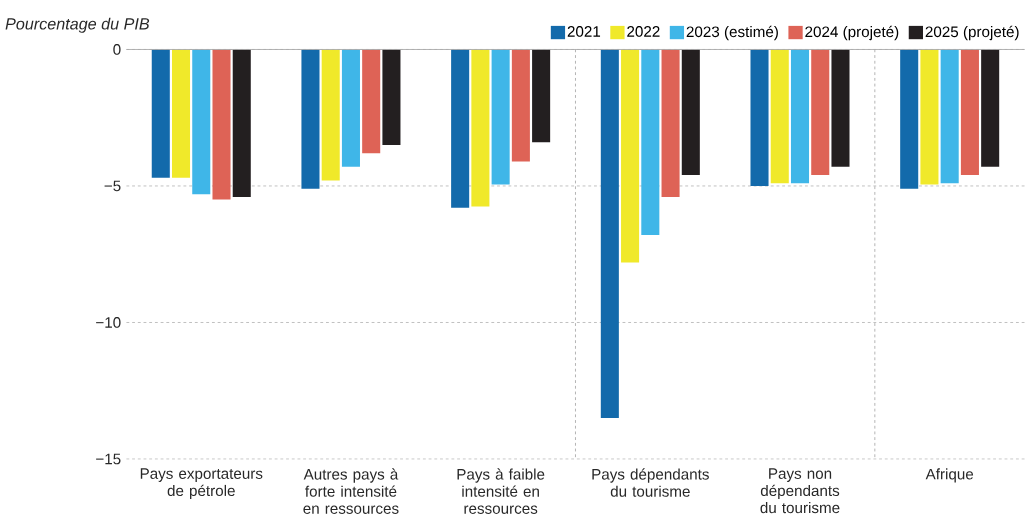  What do you see at coordinates (643, 31) in the screenshot?
I see `legend-label: 2022` at bounding box center [643, 31].